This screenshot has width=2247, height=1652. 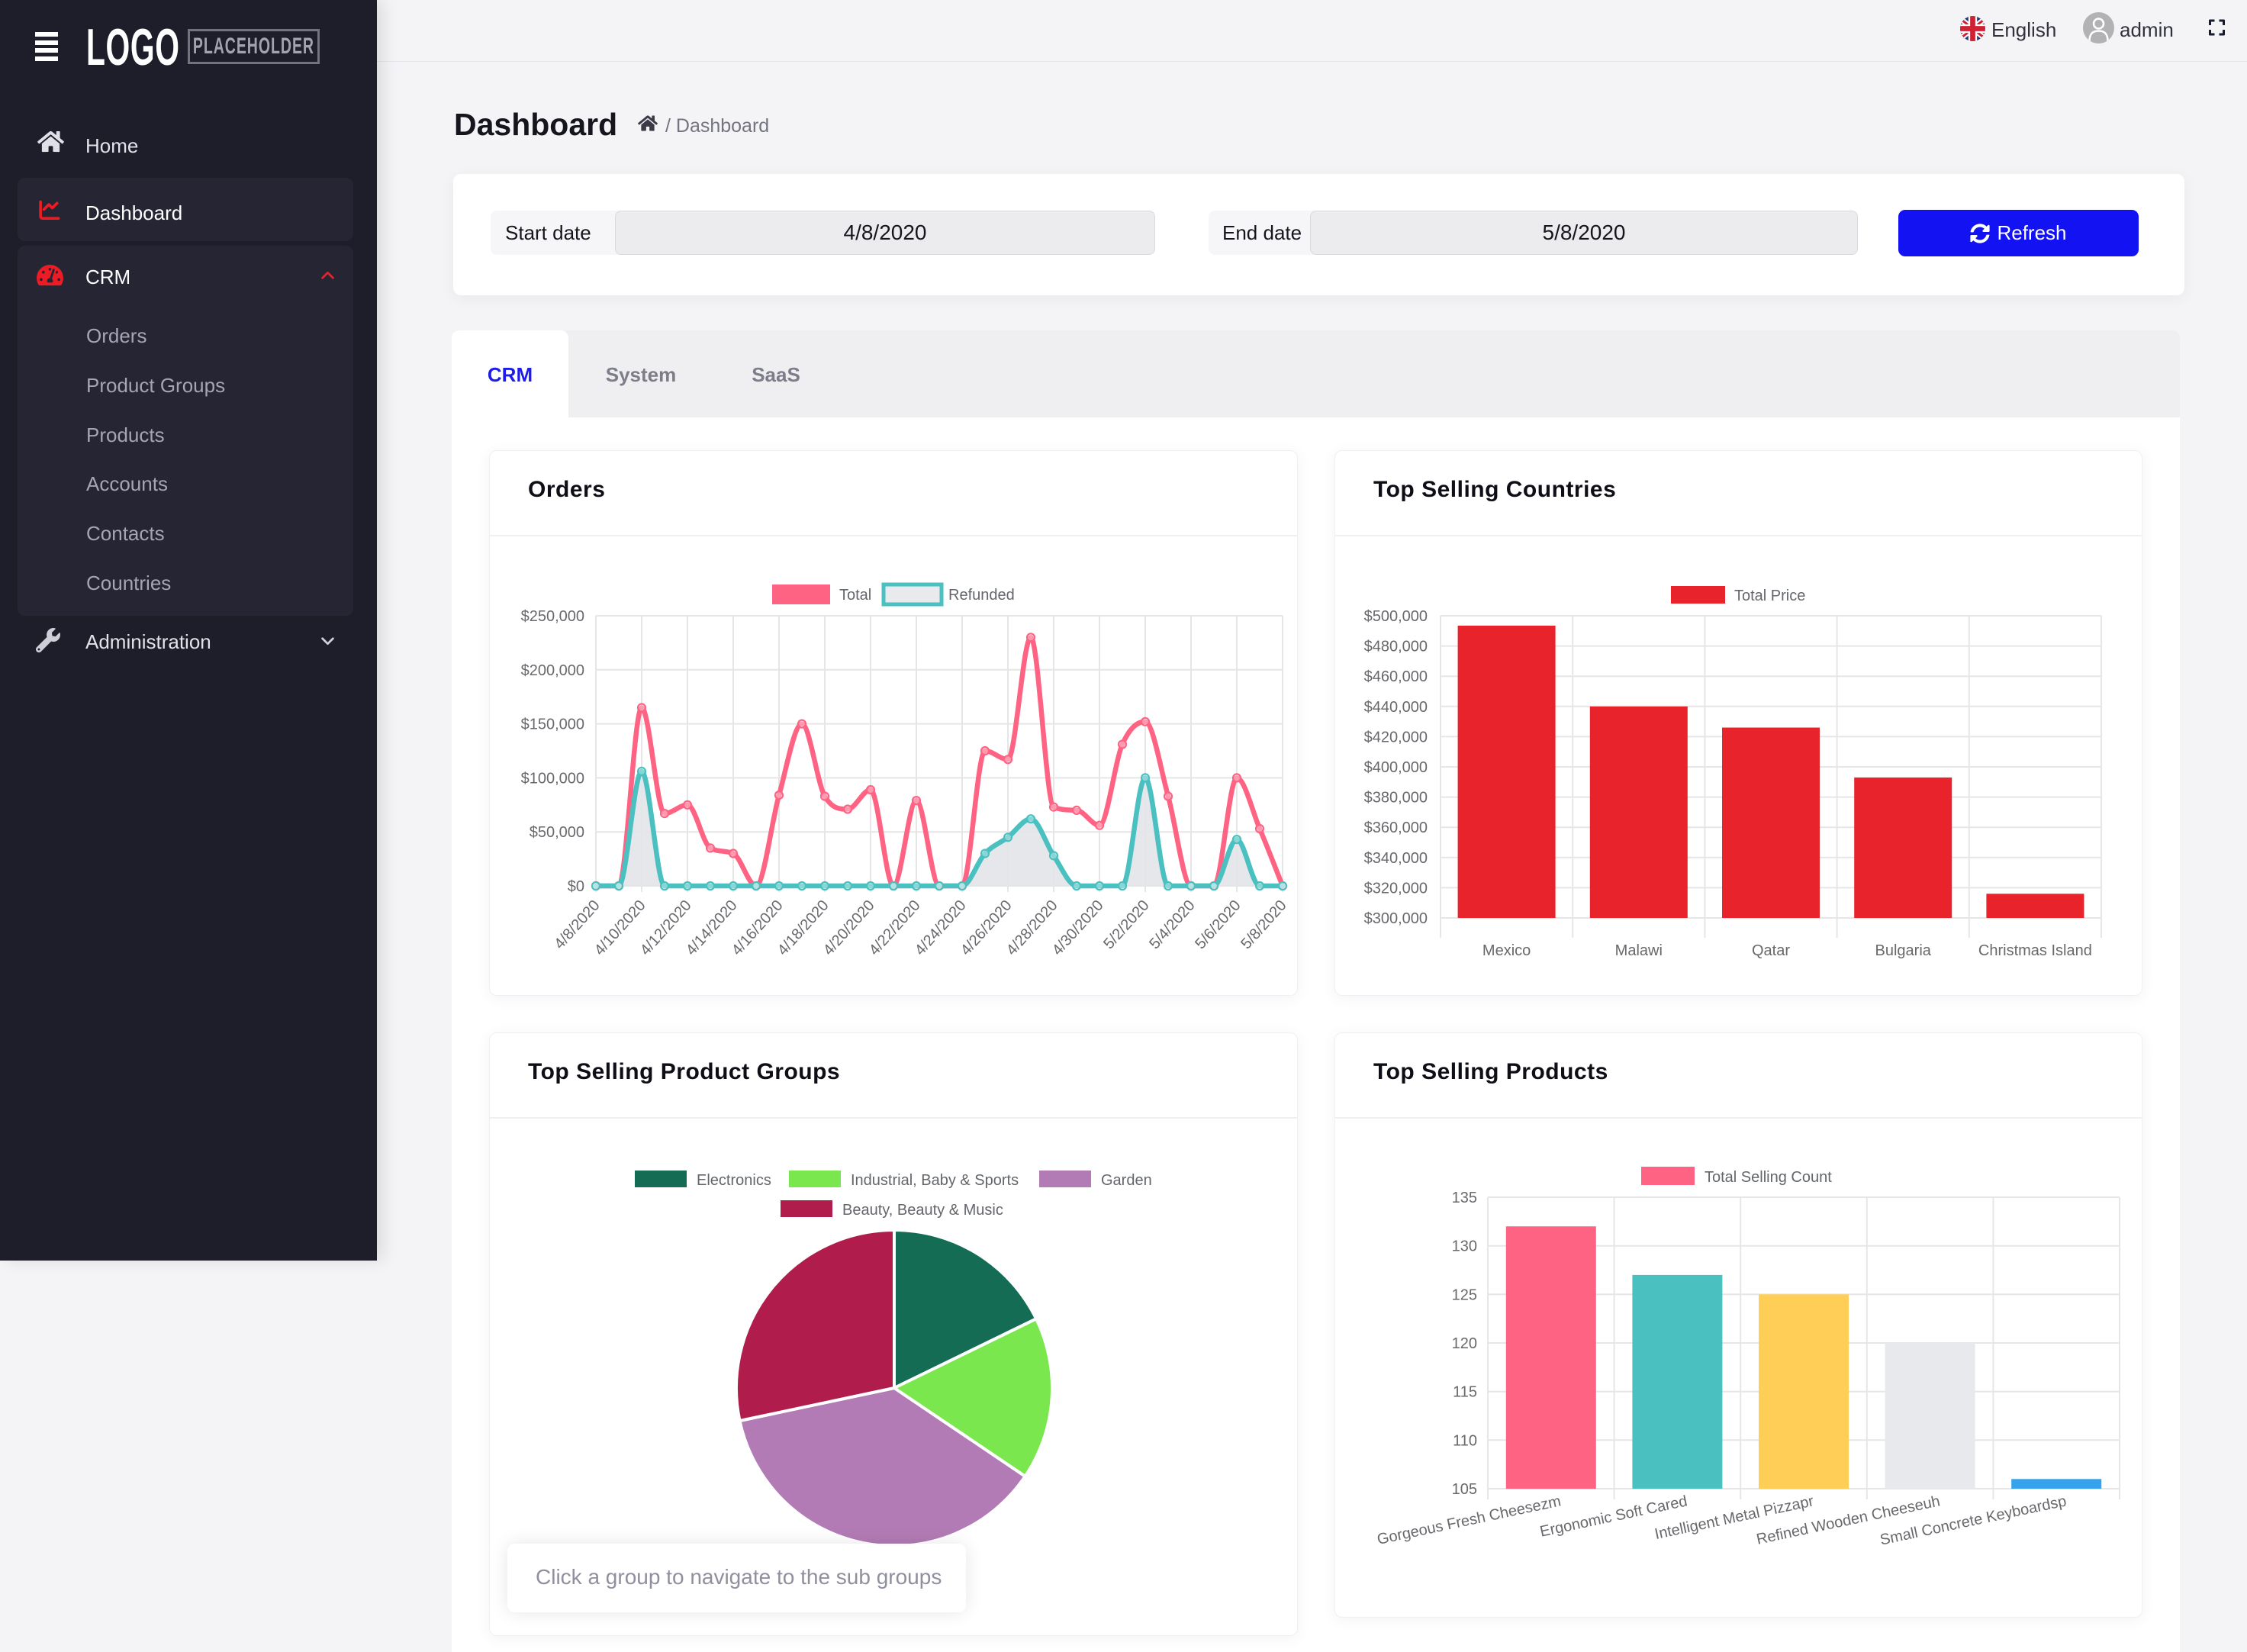 I want to click on svg-text: Total, so click(x=855, y=595).